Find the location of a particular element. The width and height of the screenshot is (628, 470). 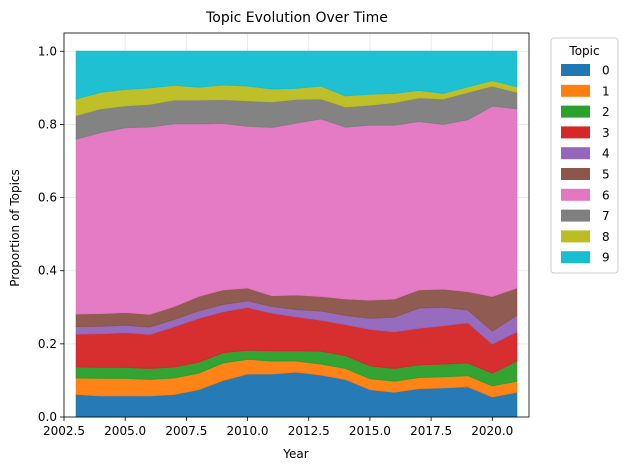

legend-items: 0 1 2 3 4 5 6 7 8 9 is located at coordinates (585, 164).